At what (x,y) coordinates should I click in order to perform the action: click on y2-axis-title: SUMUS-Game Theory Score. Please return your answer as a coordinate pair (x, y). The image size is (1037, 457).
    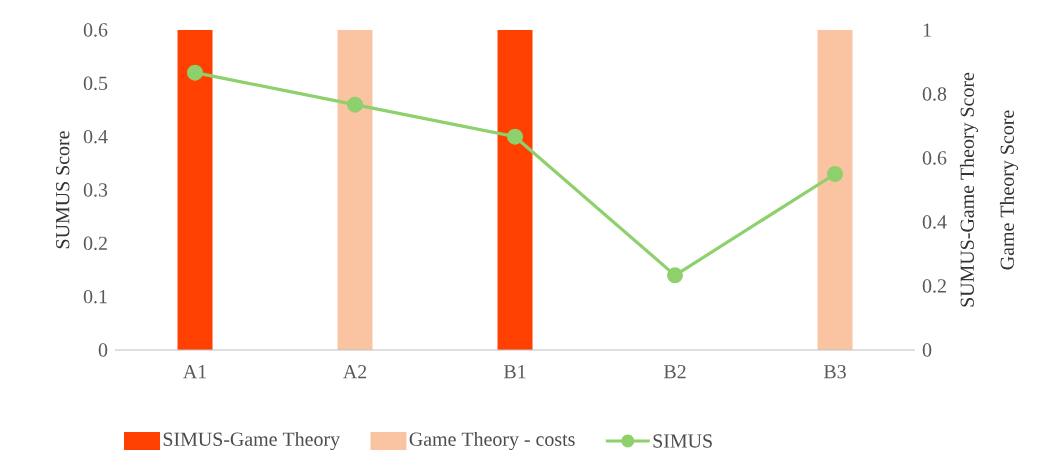
    Looking at the image, I should click on (969, 189).